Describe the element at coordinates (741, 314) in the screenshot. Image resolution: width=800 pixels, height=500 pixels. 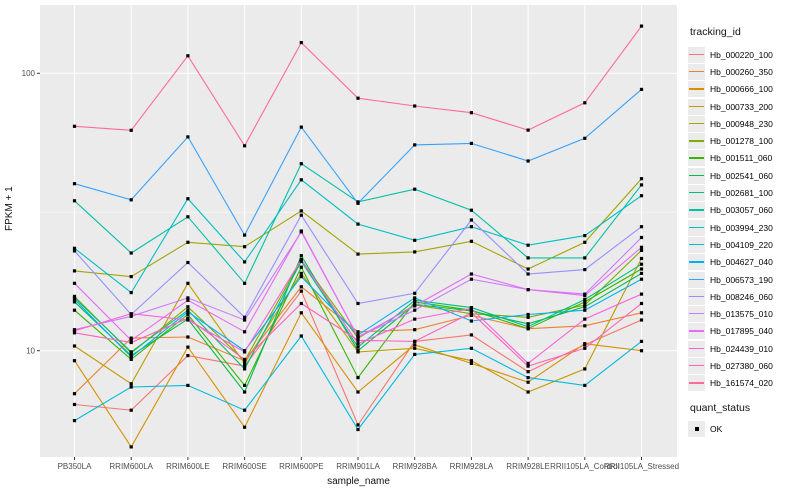
I see `legend-label: Hb_013575_010` at that location.